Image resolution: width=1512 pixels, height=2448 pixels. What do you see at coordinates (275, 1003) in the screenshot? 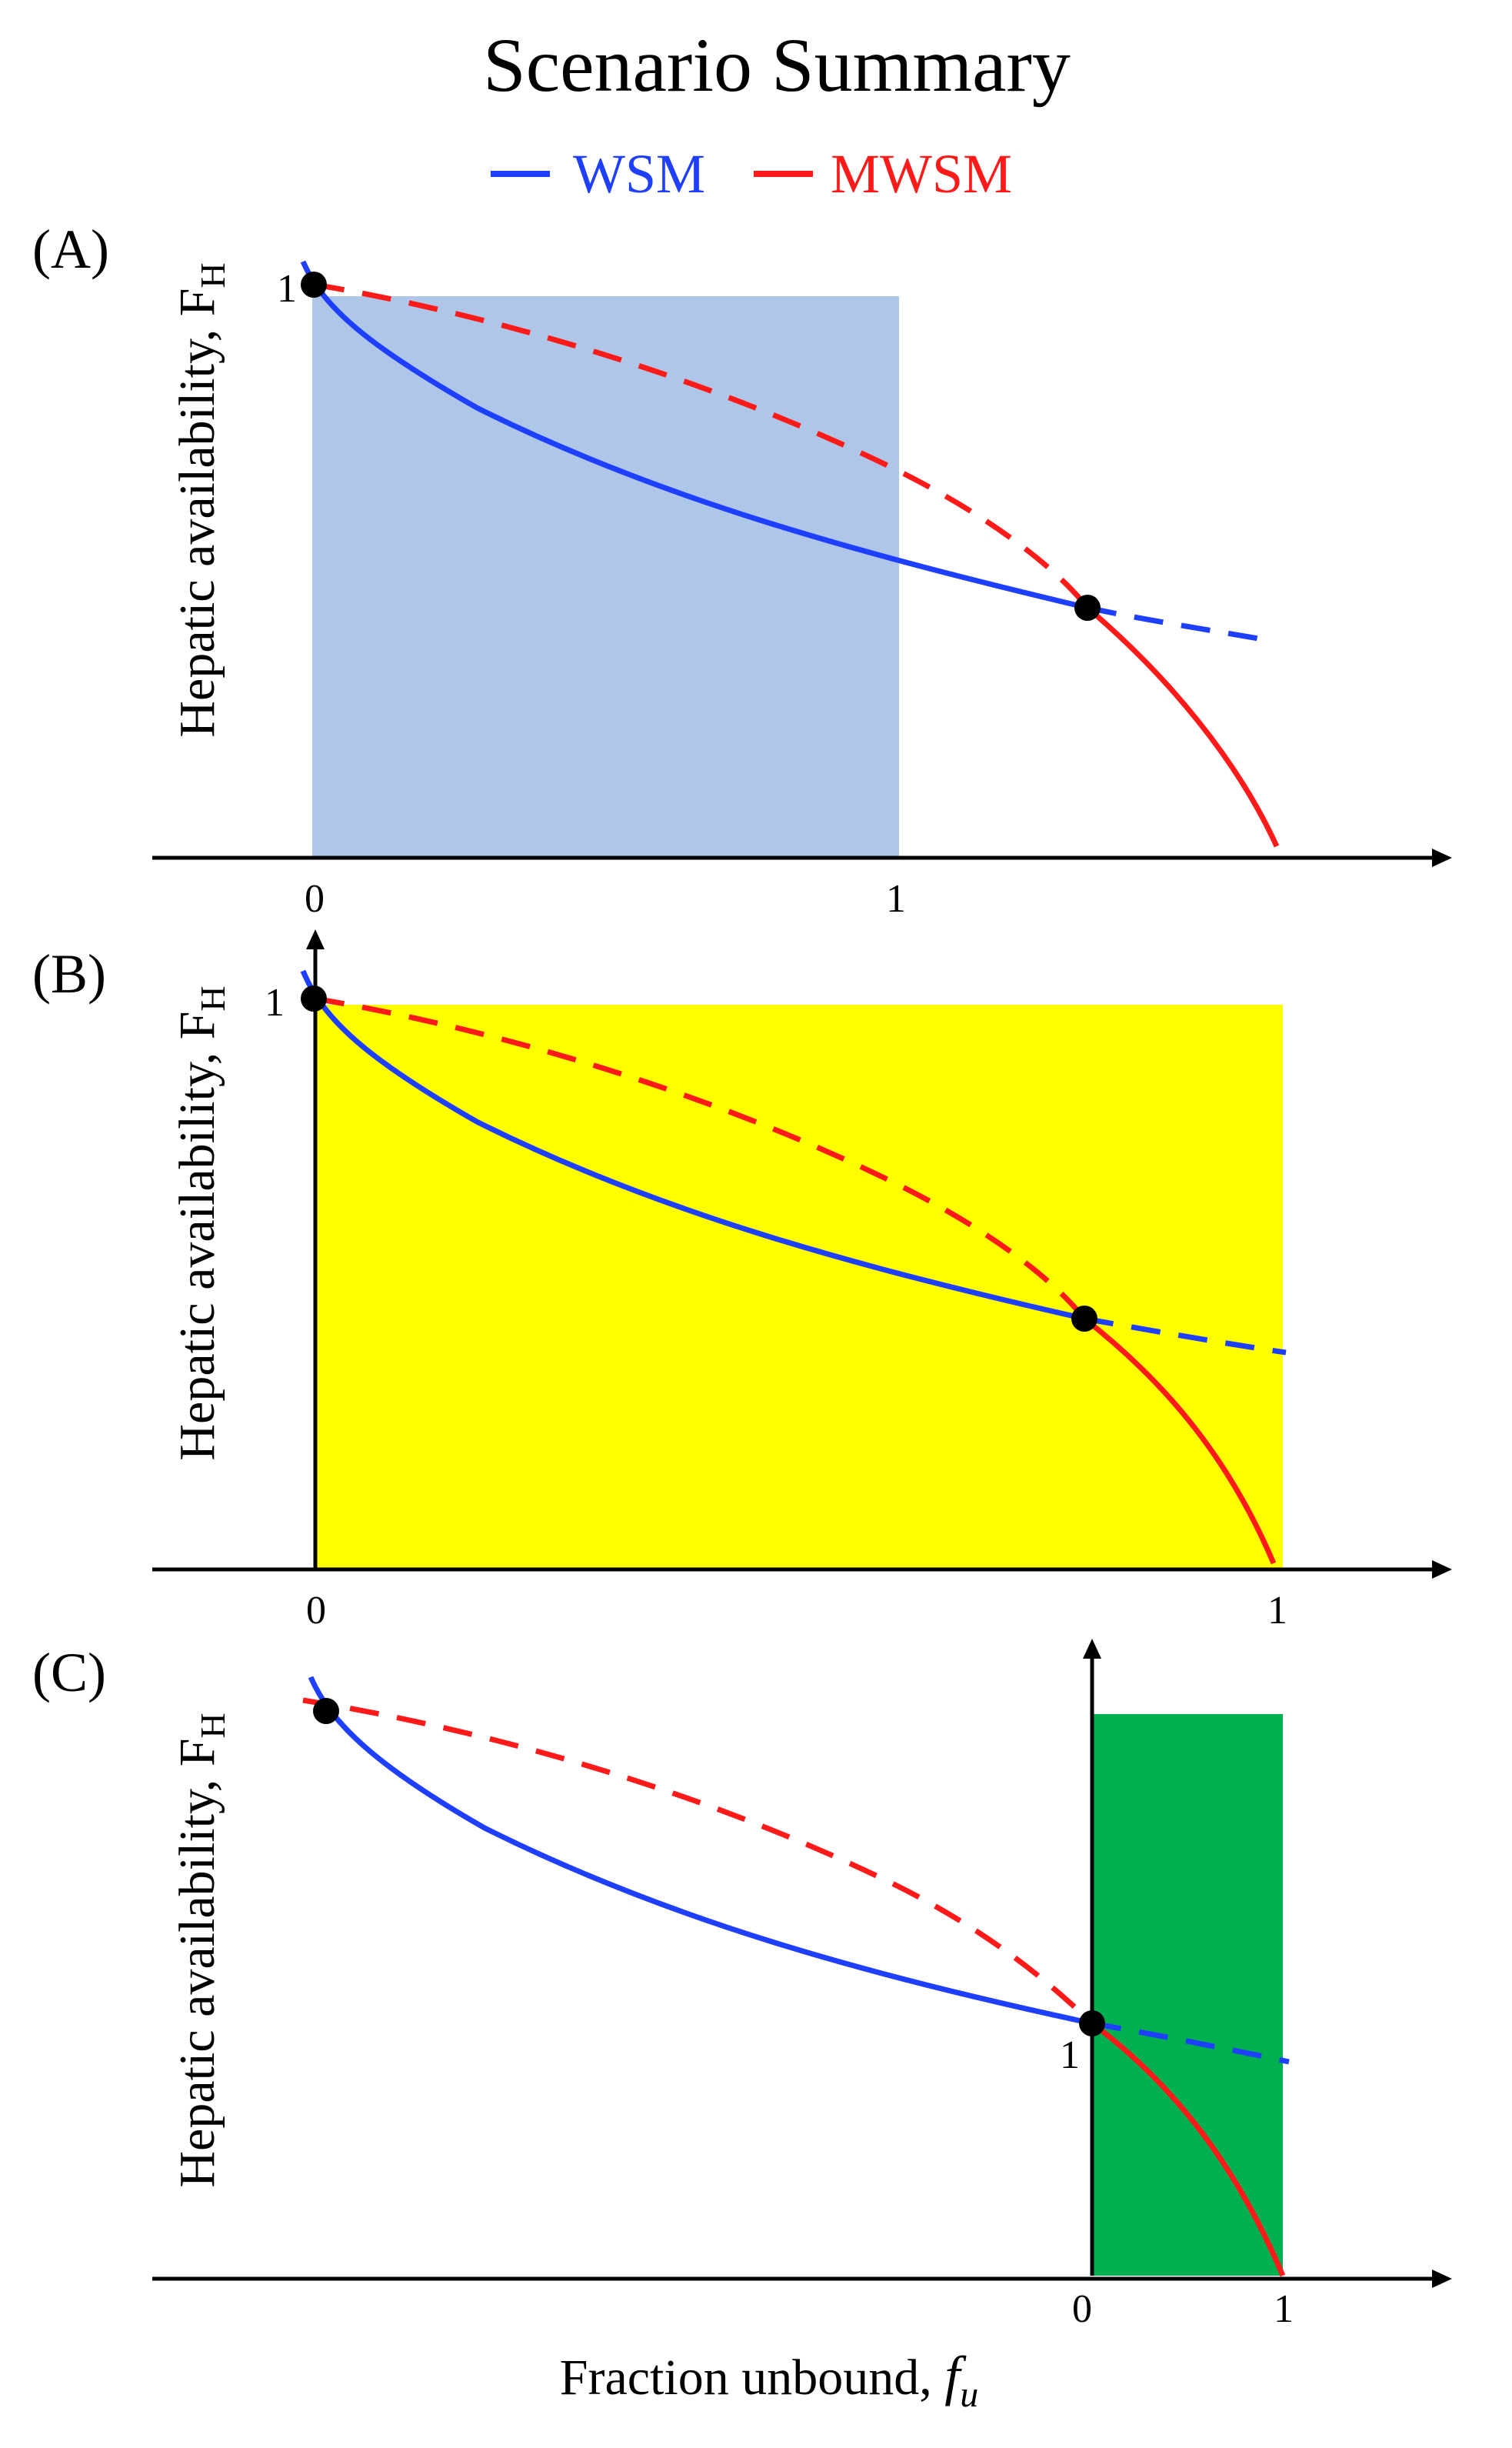
I see `panel-b-y-tick-1: 1` at bounding box center [275, 1003].